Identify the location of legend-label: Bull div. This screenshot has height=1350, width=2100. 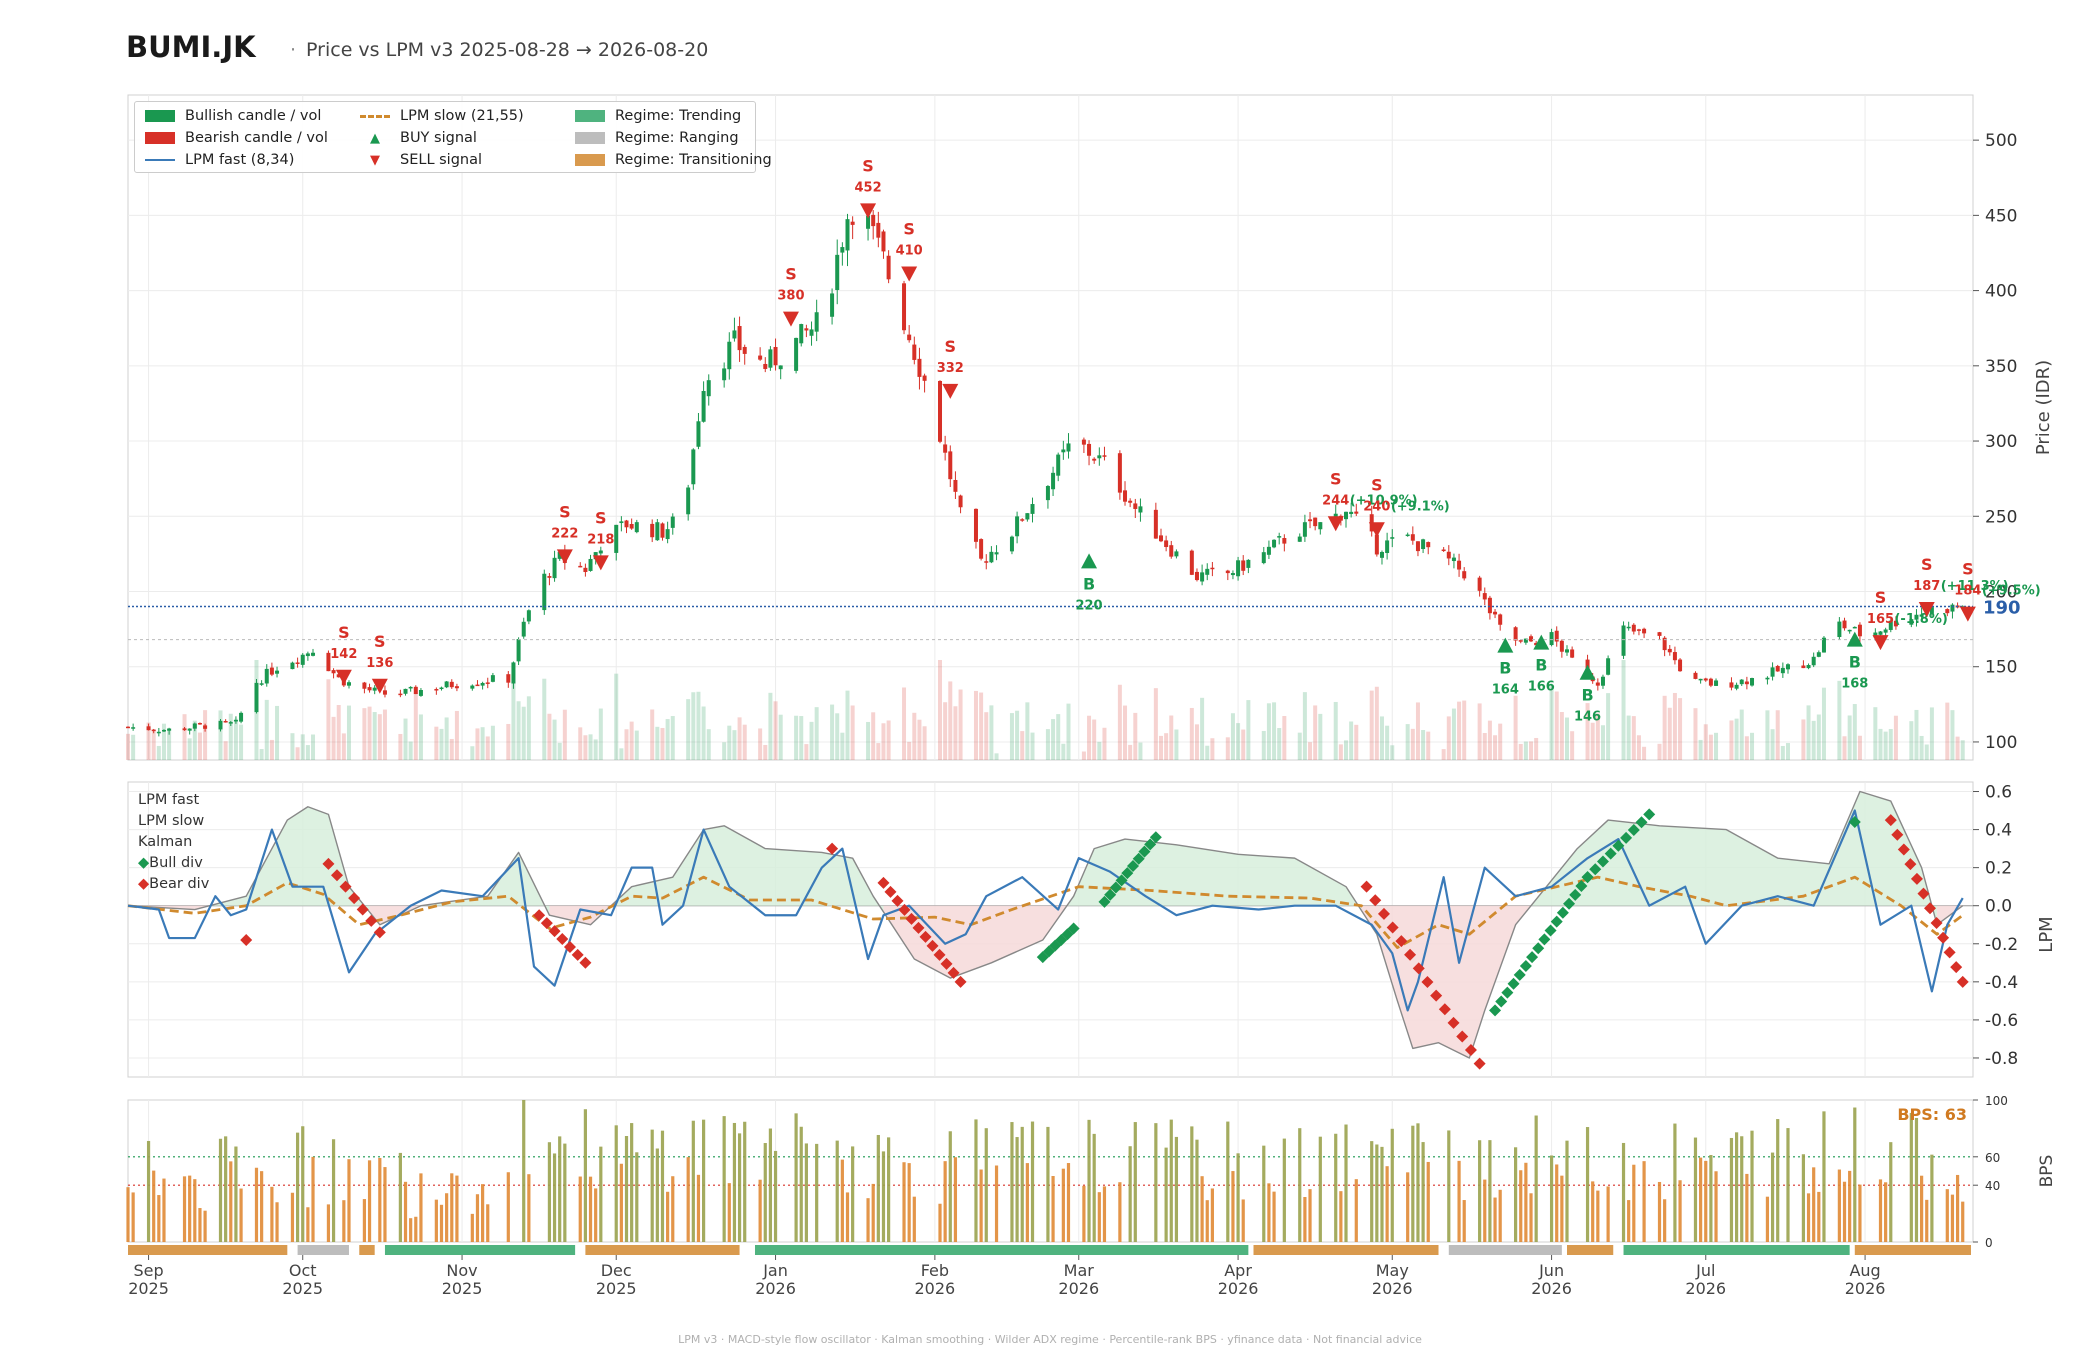
(176, 863).